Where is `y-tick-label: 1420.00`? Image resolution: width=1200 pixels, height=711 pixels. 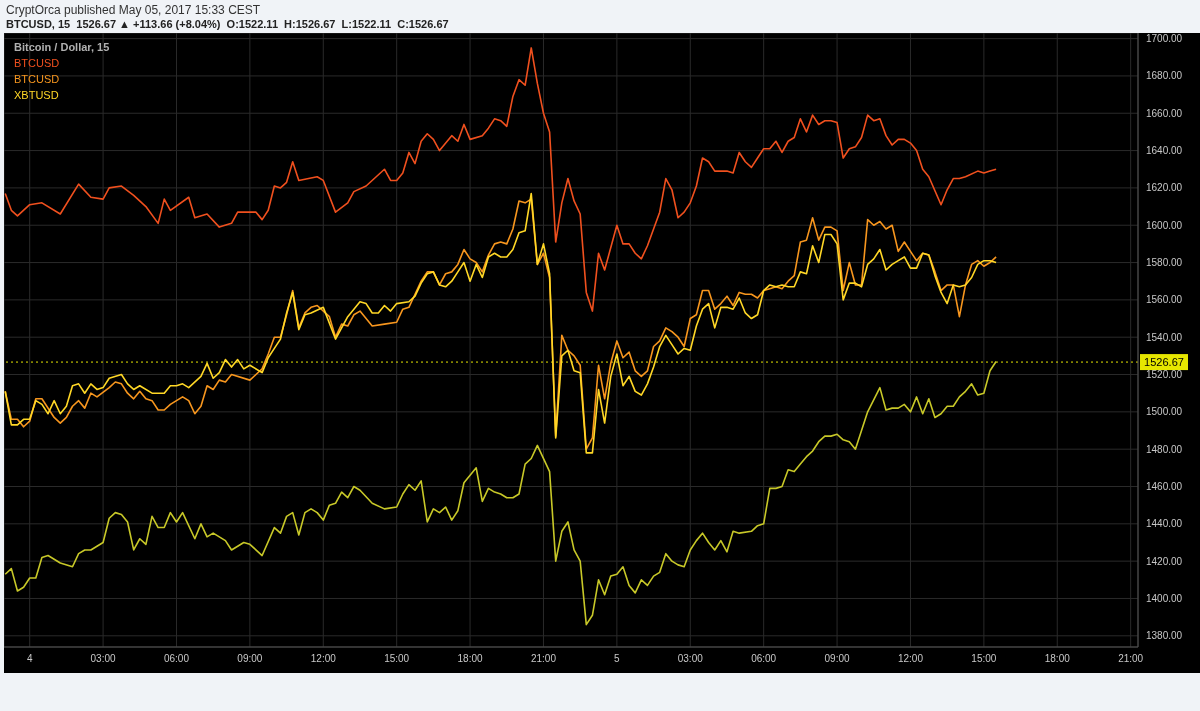 y-tick-label: 1420.00 is located at coordinates (1164, 561).